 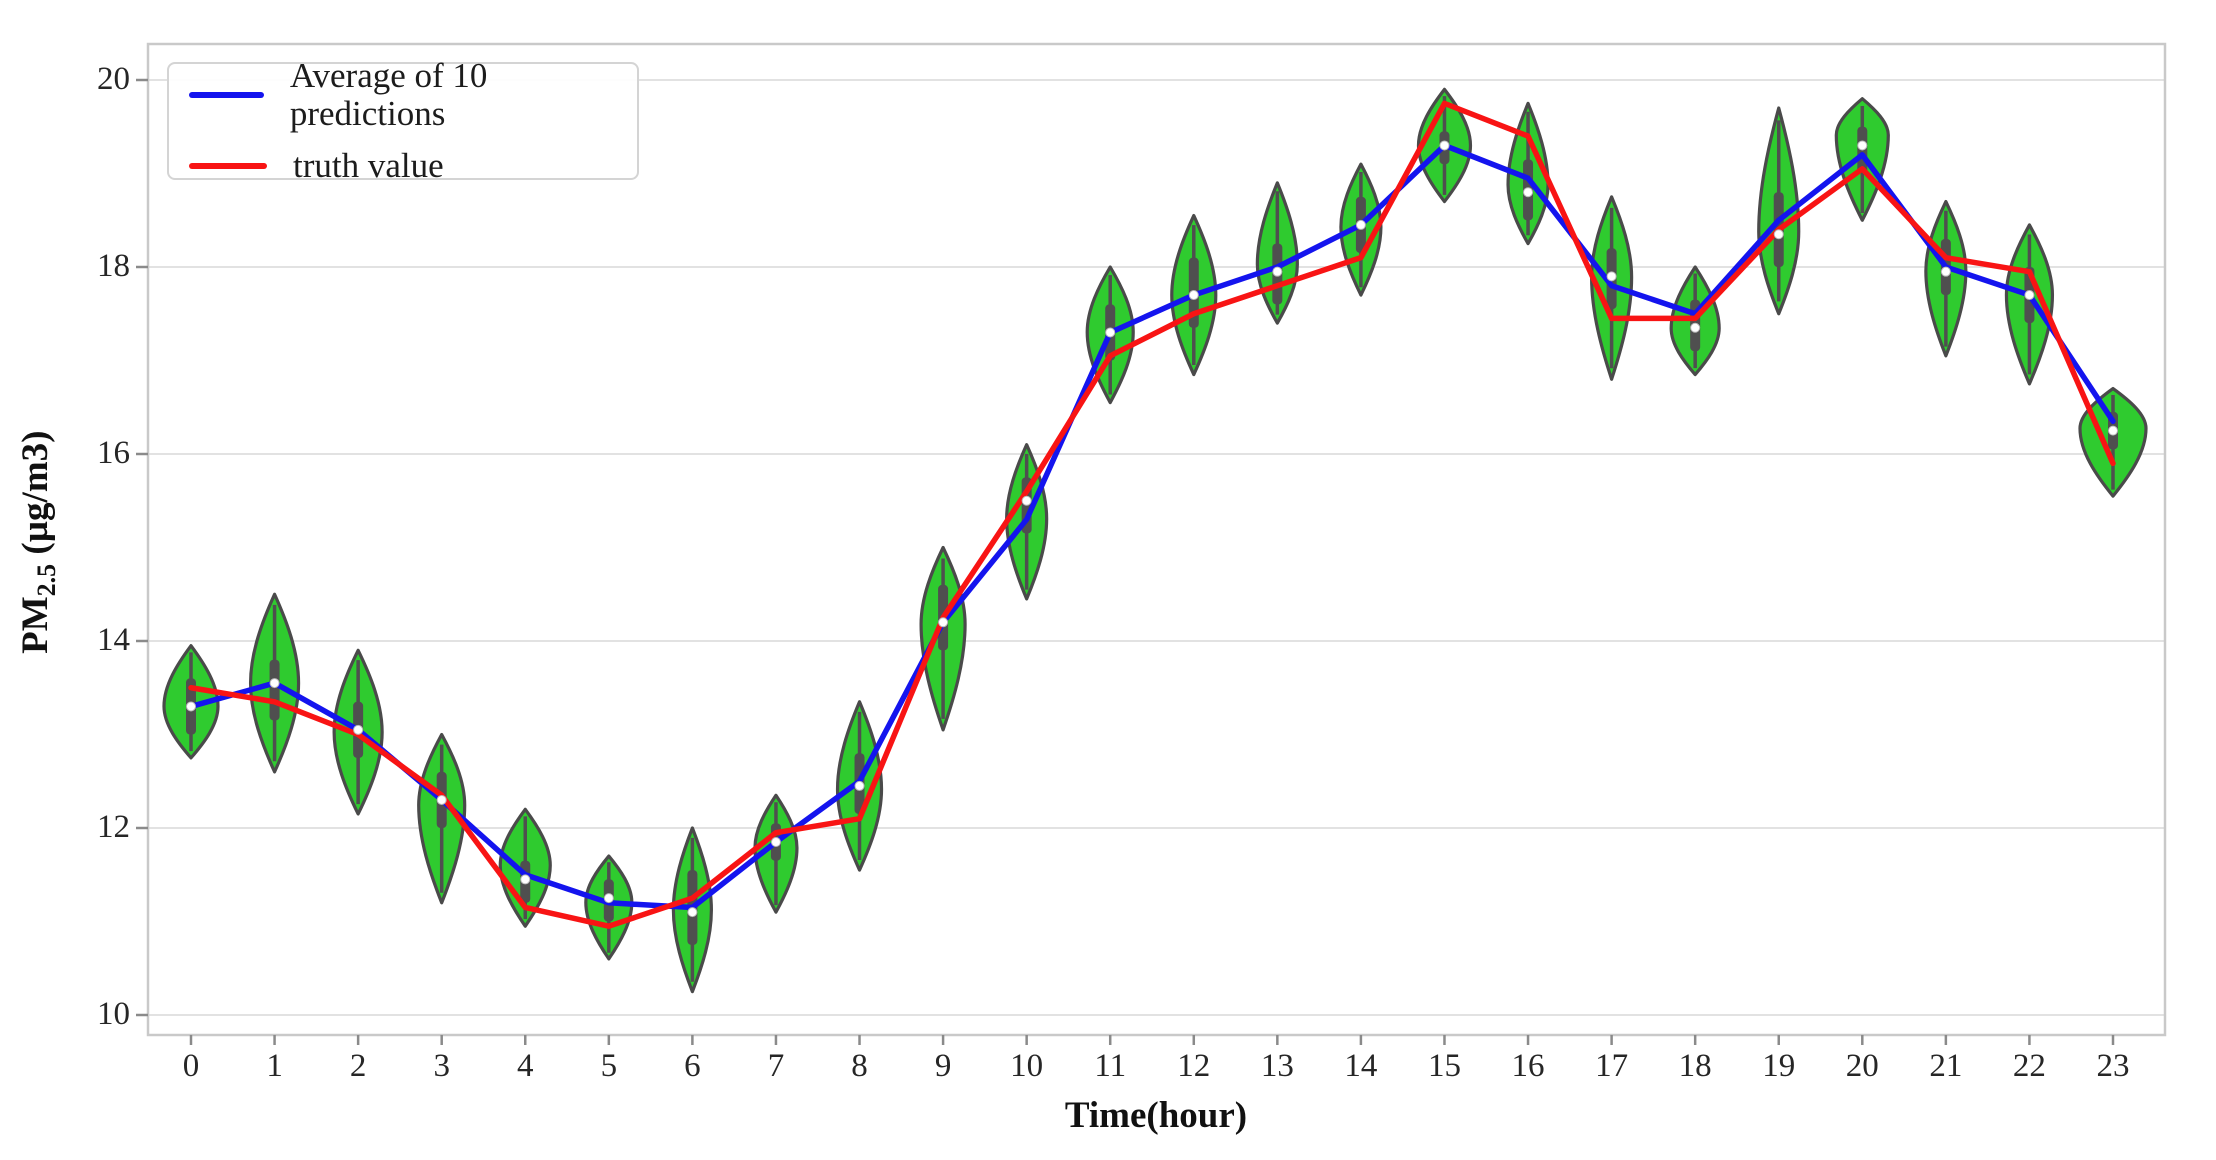 What do you see at coordinates (1277, 1066) in the screenshot?
I see `x-tick-label-13: 13` at bounding box center [1277, 1066].